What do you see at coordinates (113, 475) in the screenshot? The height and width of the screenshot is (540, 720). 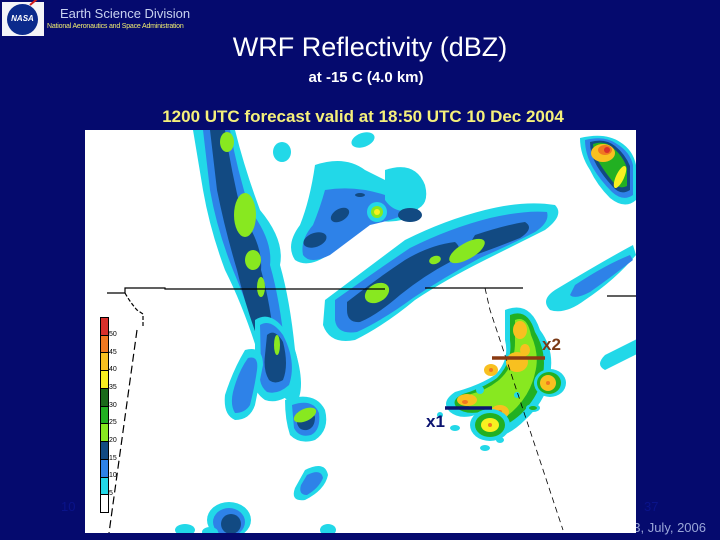 I see `colorbar-tick: 10` at bounding box center [113, 475].